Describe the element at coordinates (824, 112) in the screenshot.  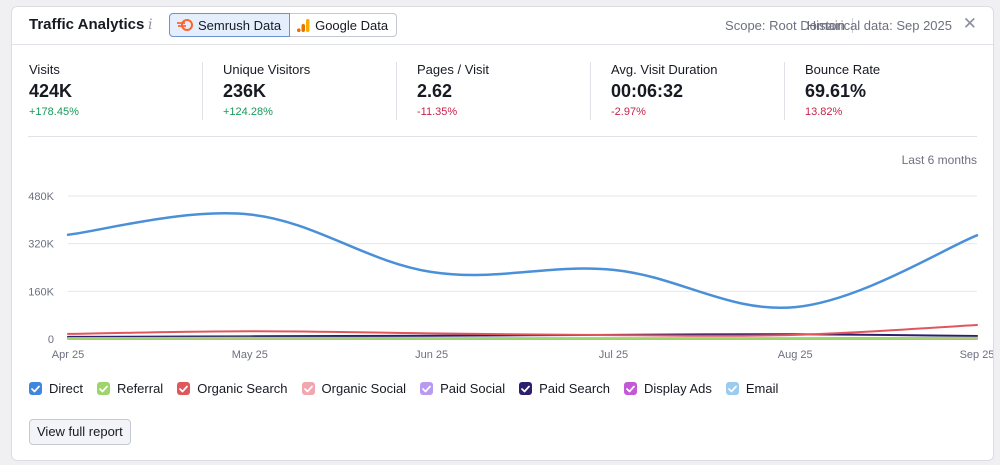
I see `metric-delta: 13.82%` at that location.